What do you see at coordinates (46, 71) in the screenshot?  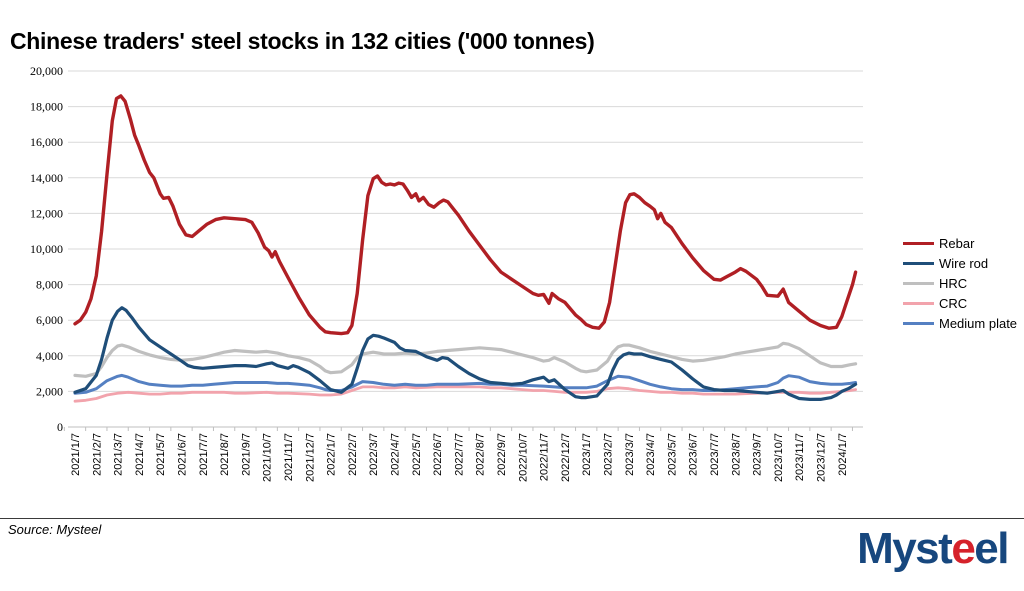 I see `y-axis-tick-label: 20,000` at bounding box center [46, 71].